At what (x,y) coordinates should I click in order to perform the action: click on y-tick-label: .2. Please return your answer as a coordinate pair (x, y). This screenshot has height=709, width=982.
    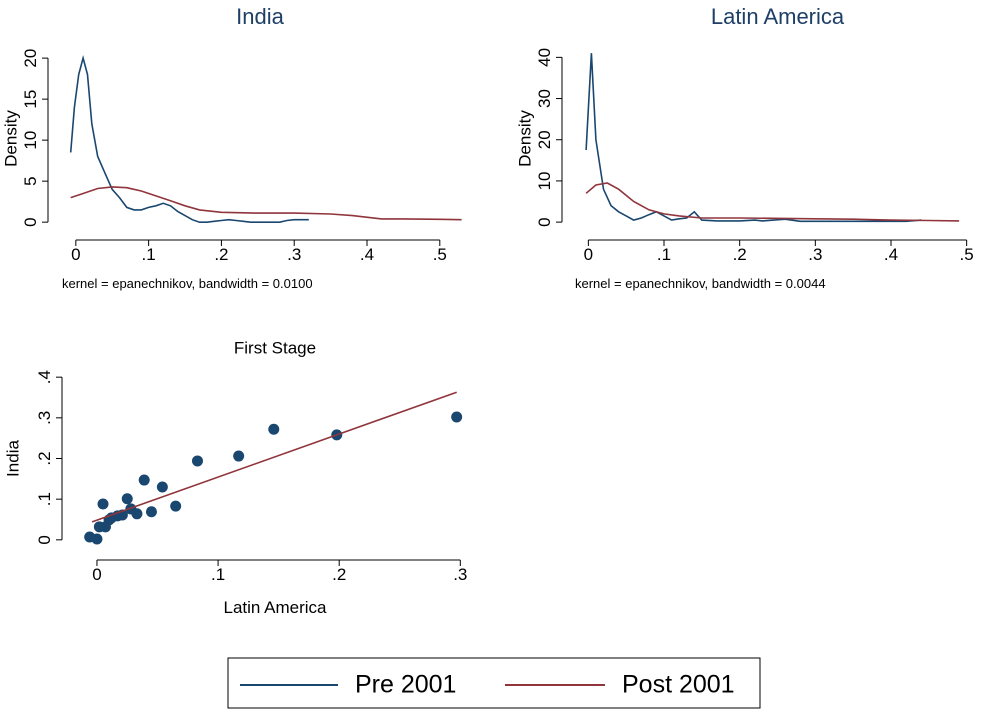
    Looking at the image, I should click on (44, 458).